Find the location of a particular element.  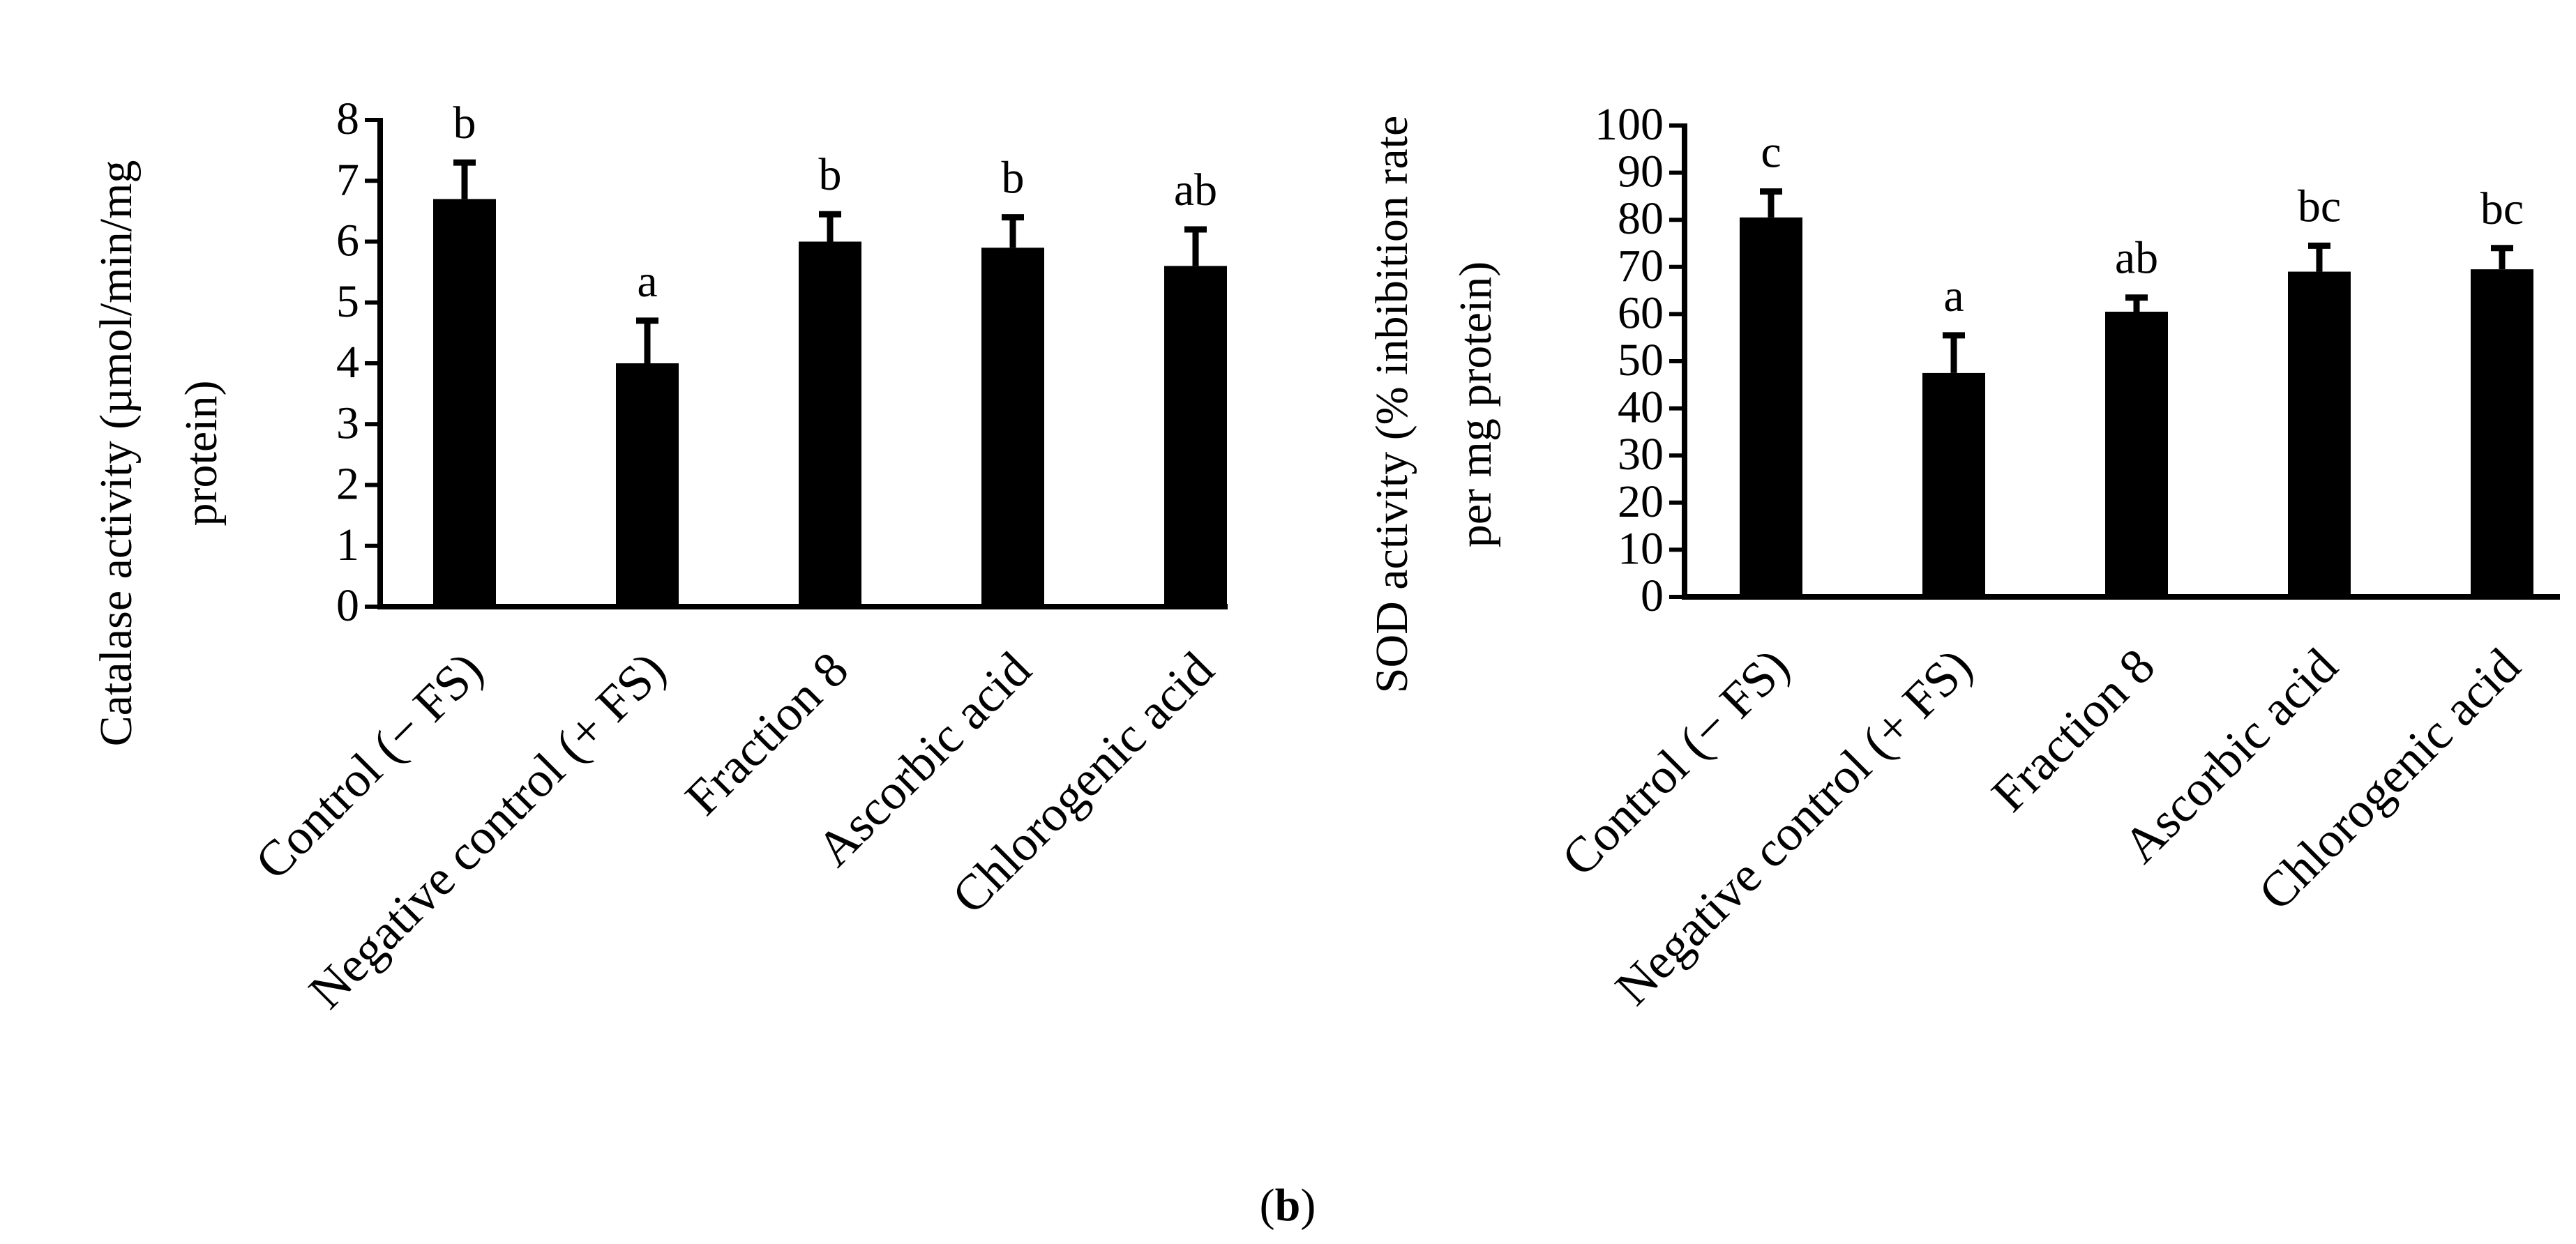

y-tick-label: 30 is located at coordinates (1641, 455).